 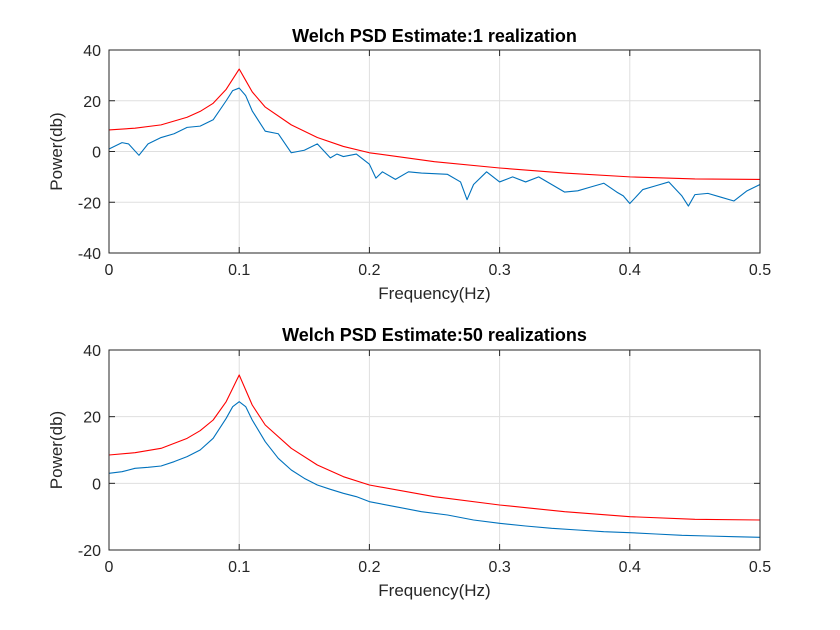 What do you see at coordinates (434, 36) in the screenshot?
I see `chart-title: Welch PSD Estimate:1 realization` at bounding box center [434, 36].